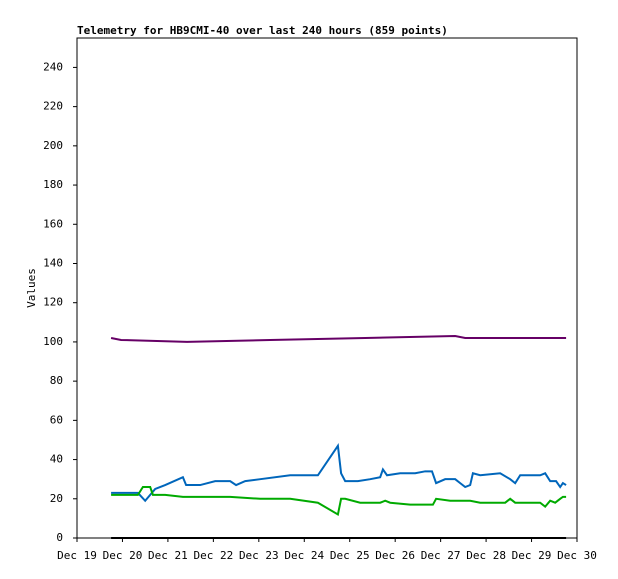  Describe the element at coordinates (56, 498) in the screenshot. I see `y-tick-label: 20` at that location.